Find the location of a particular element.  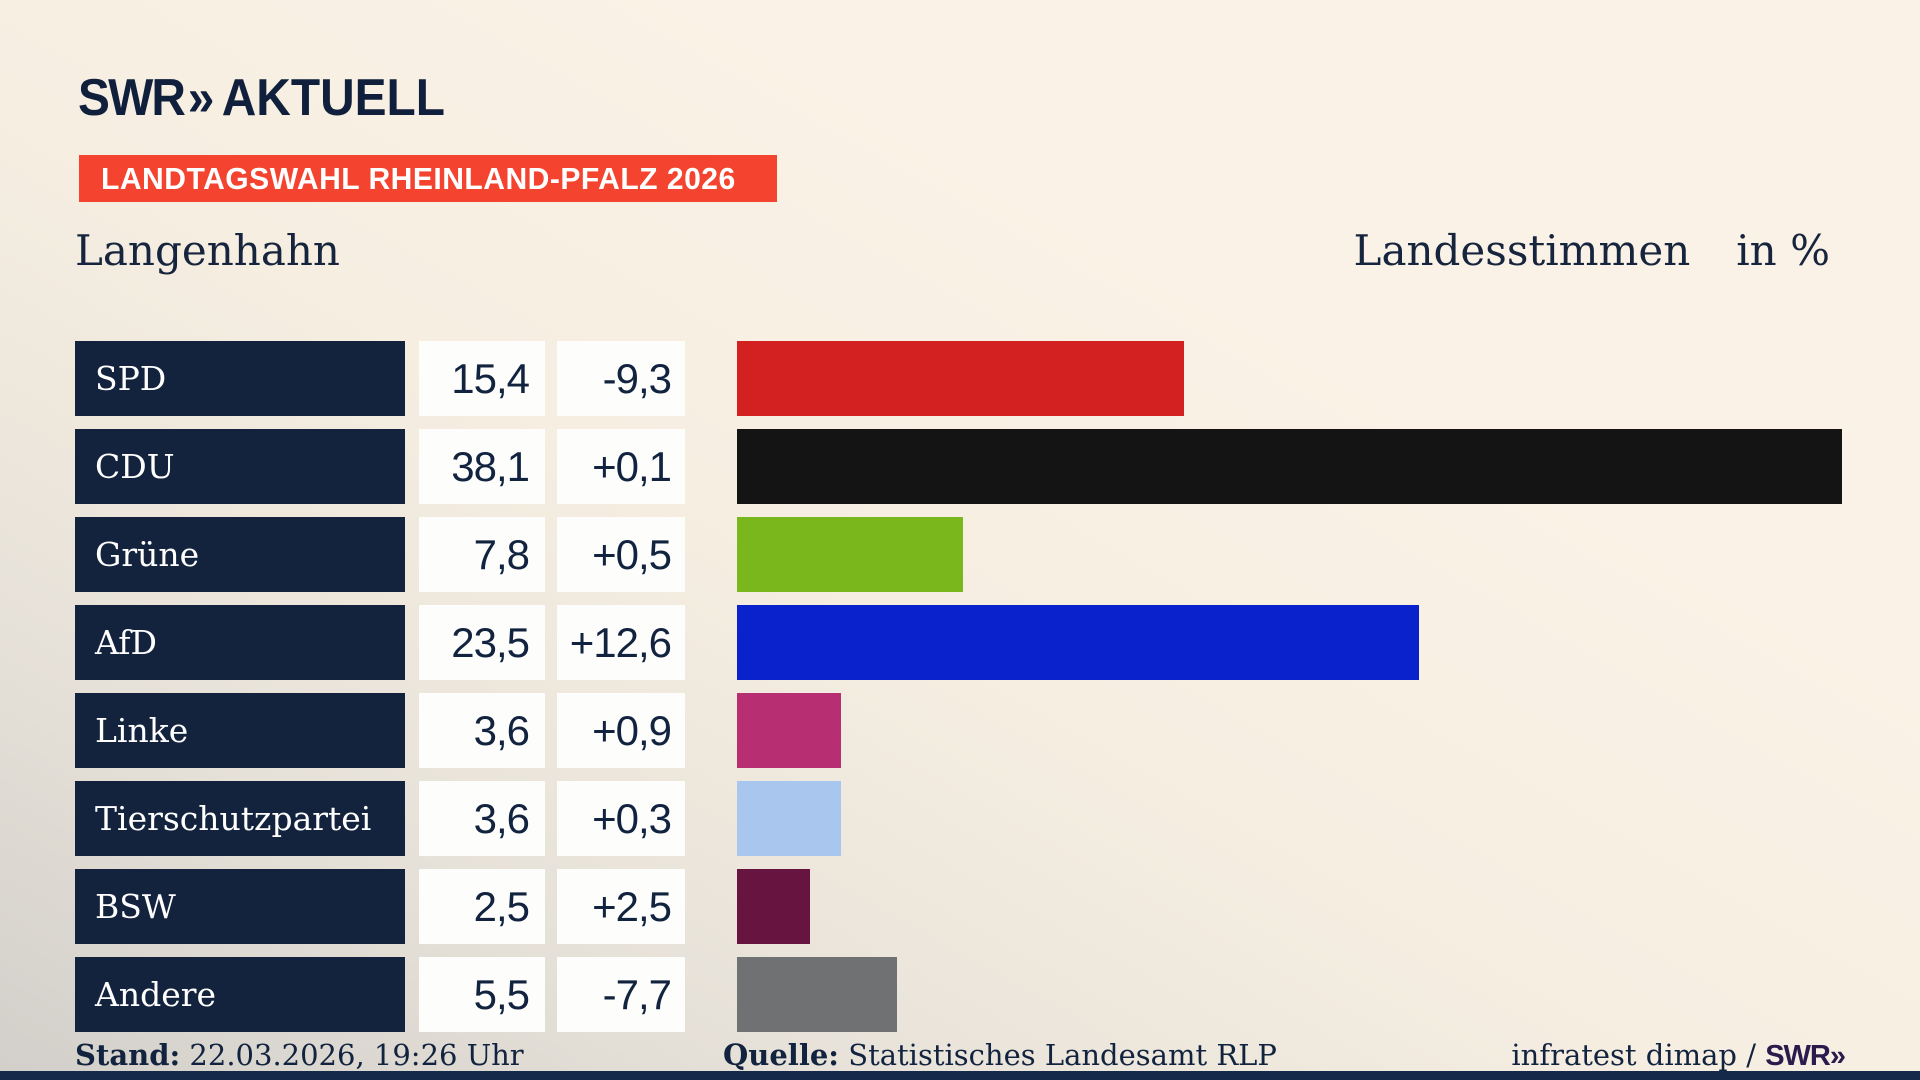

source: Quelle: Statistisches Landesamt RLP is located at coordinates (1000, 1055).